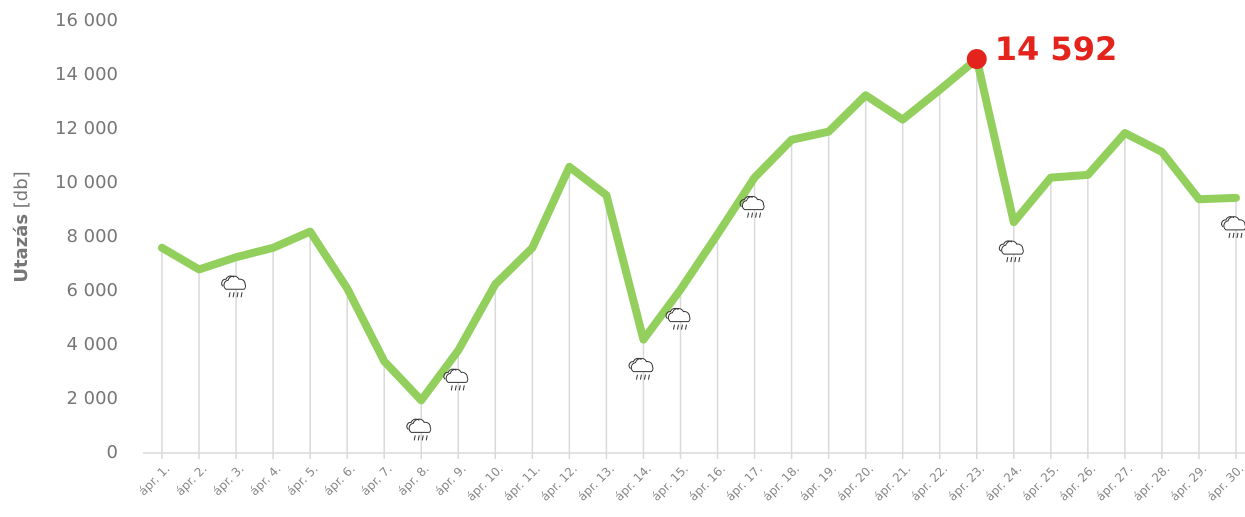 The height and width of the screenshot is (517, 1245). I want to click on x-tick-label: ápr. 19., so click(818, 483).